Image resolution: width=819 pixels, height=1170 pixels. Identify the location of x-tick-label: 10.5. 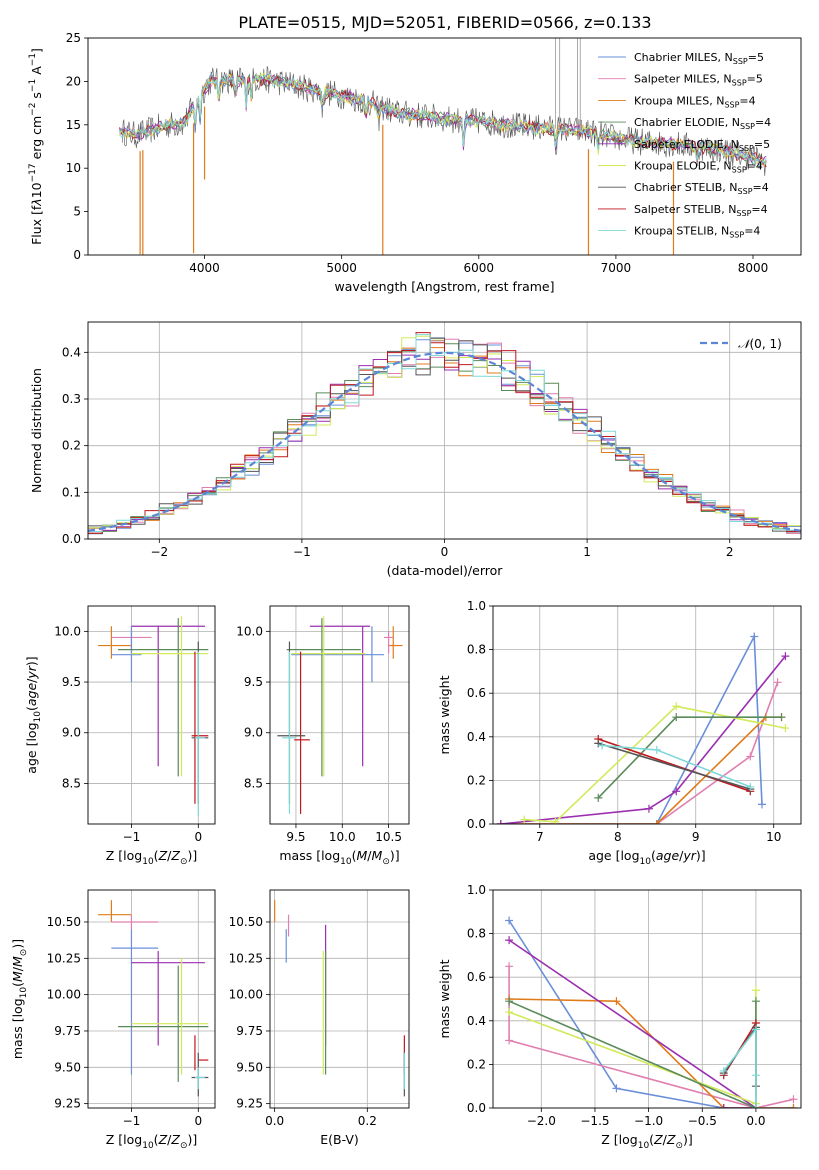
(388, 837).